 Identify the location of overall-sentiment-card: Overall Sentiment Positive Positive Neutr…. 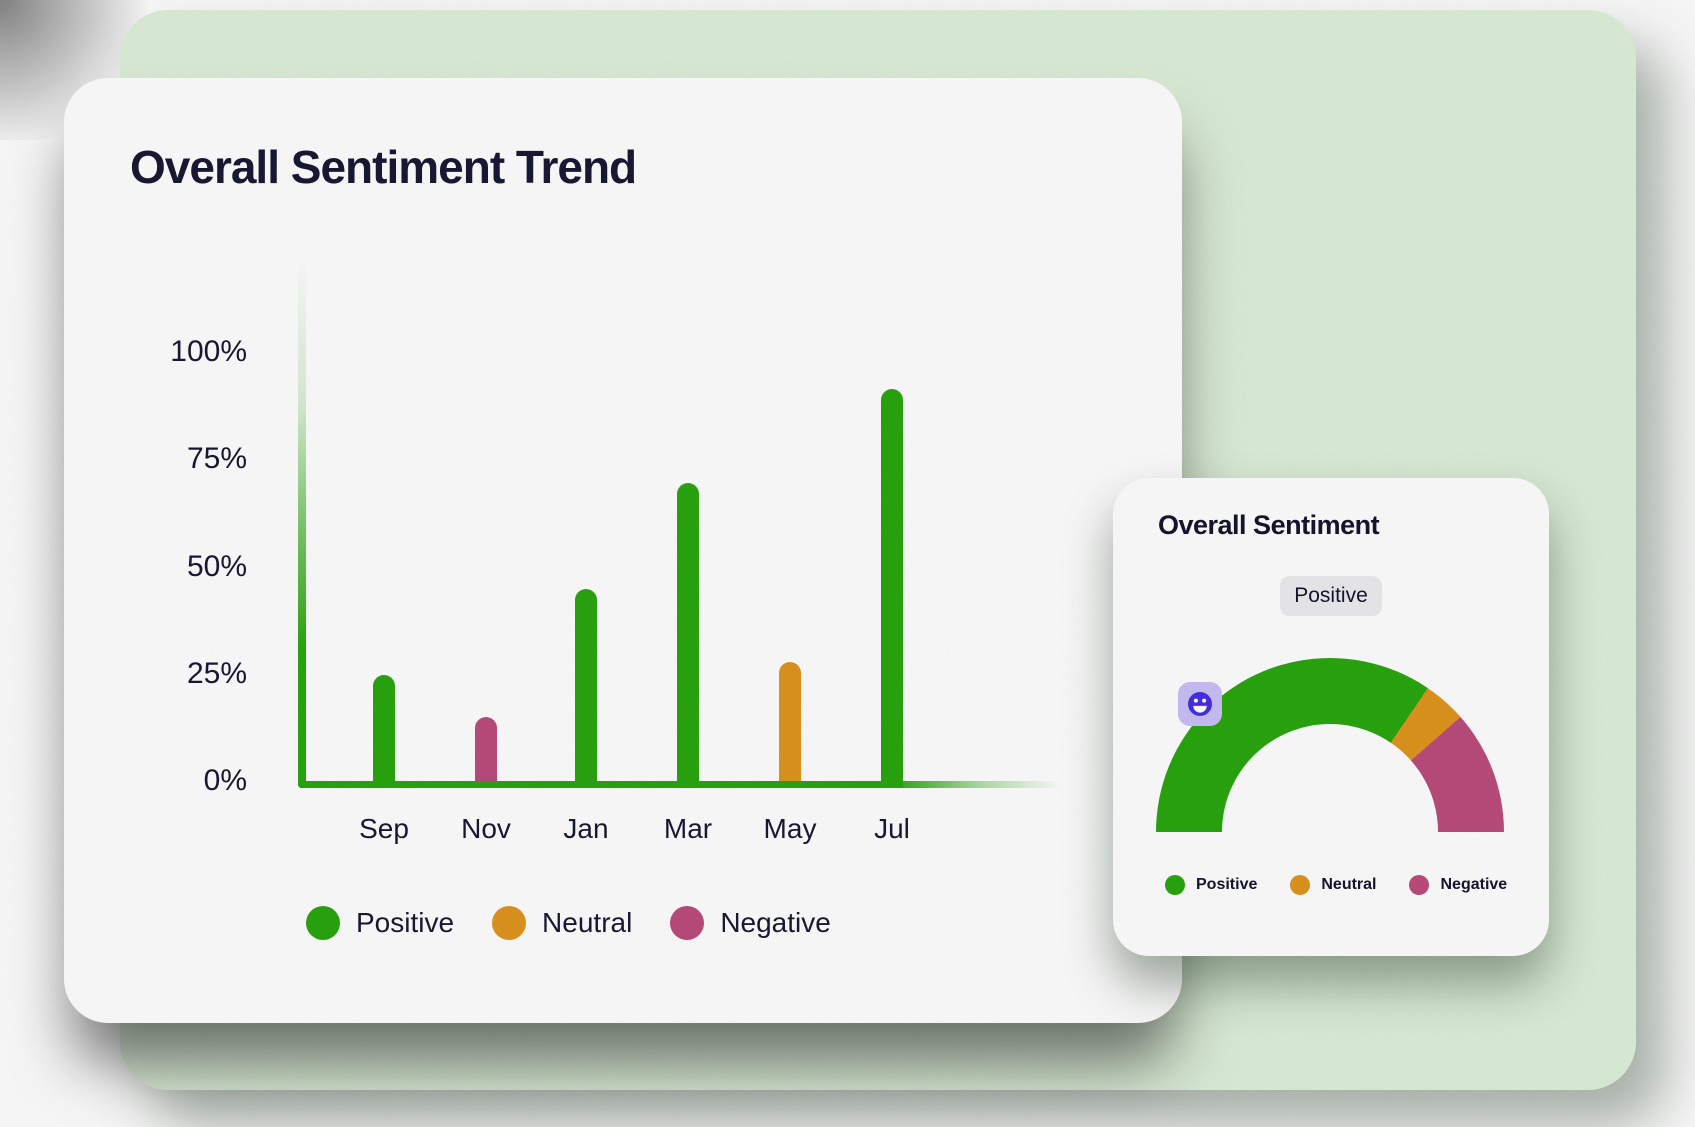
(1331, 717).